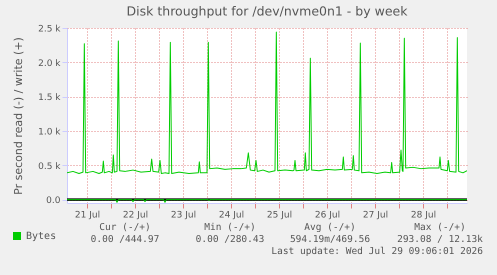 The height and width of the screenshot is (275, 497). What do you see at coordinates (423, 215) in the screenshot?
I see `x-tick-label: 28 Jul` at bounding box center [423, 215].